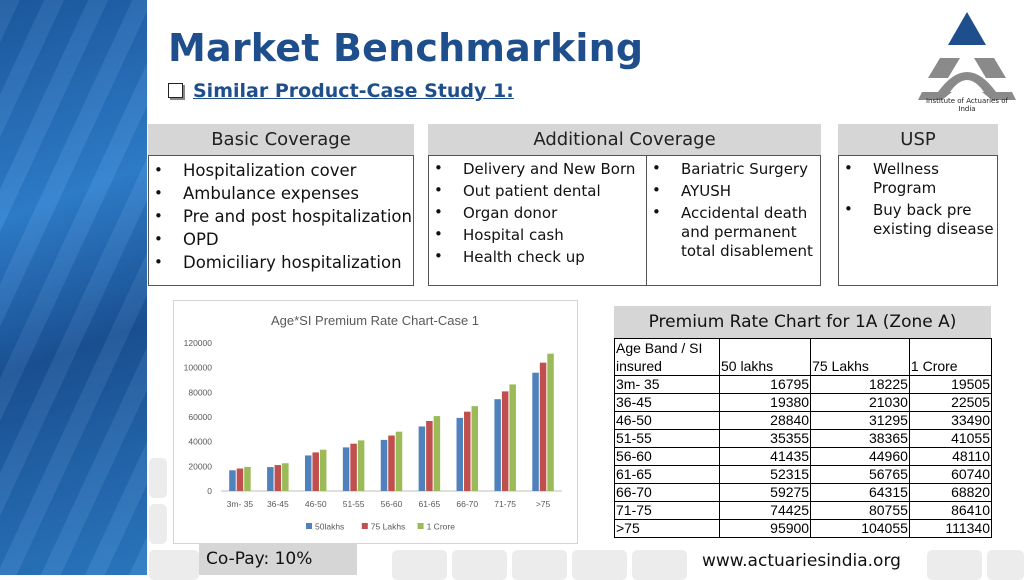  Describe the element at coordinates (667, 384) in the screenshot. I see `table-cell: 3m- 35` at that location.